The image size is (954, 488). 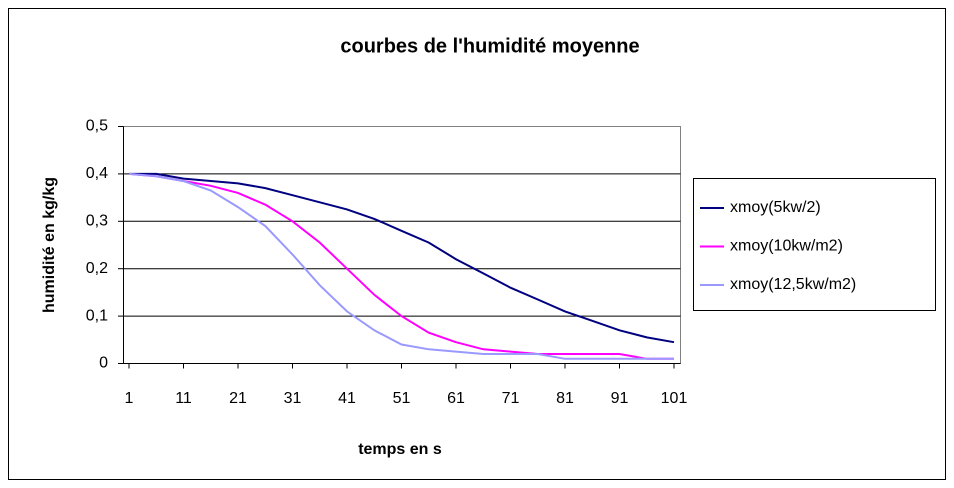 I want to click on legend-label: xmoy(5kw/2), so click(x=775, y=207).